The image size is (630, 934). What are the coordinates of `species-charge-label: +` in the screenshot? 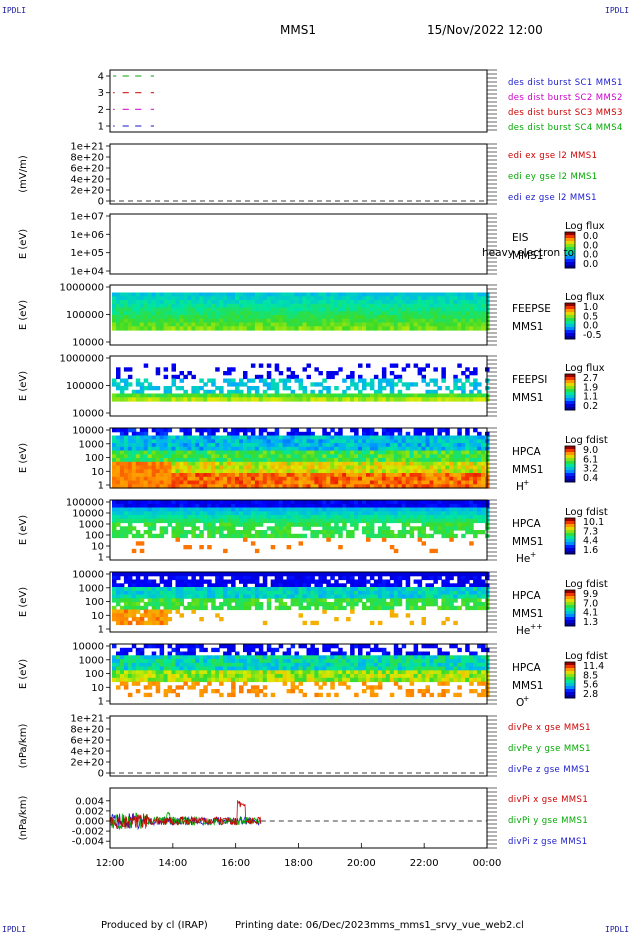 It's located at (526, 482).